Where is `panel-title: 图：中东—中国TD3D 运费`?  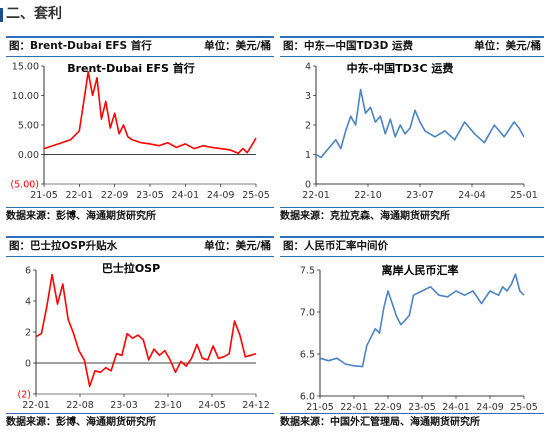 panel-title: 图：中东—中国TD3D 运费 is located at coordinates (348, 46).